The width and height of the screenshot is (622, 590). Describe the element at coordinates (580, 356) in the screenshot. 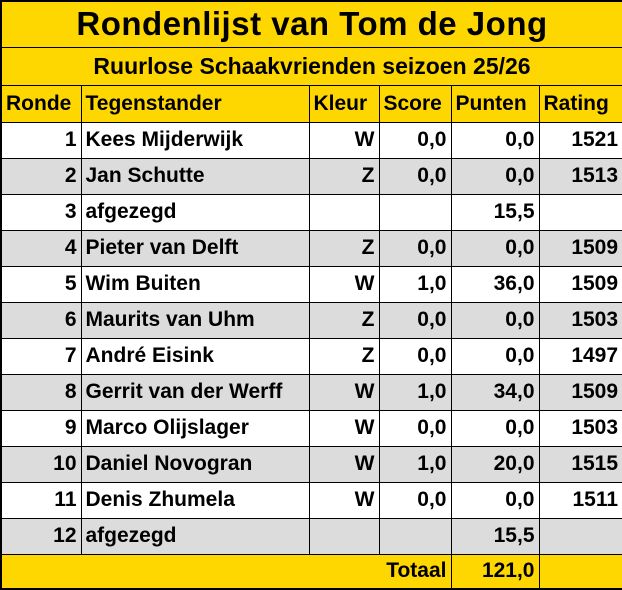

I see `cell-rating: 1497` at that location.